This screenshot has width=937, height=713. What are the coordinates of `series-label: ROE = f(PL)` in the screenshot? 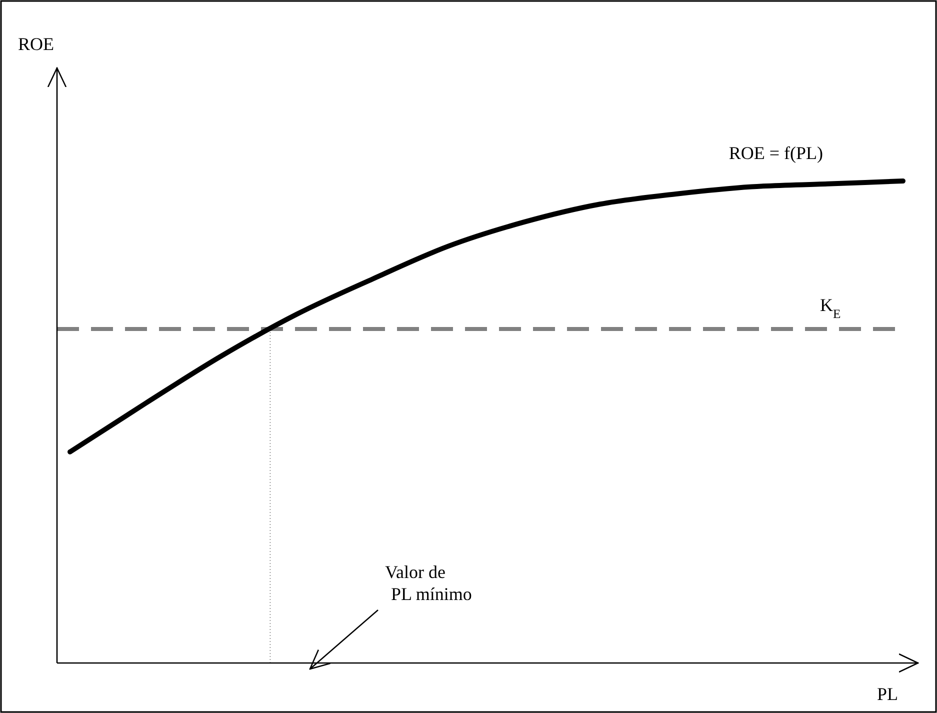 It's located at (776, 153).